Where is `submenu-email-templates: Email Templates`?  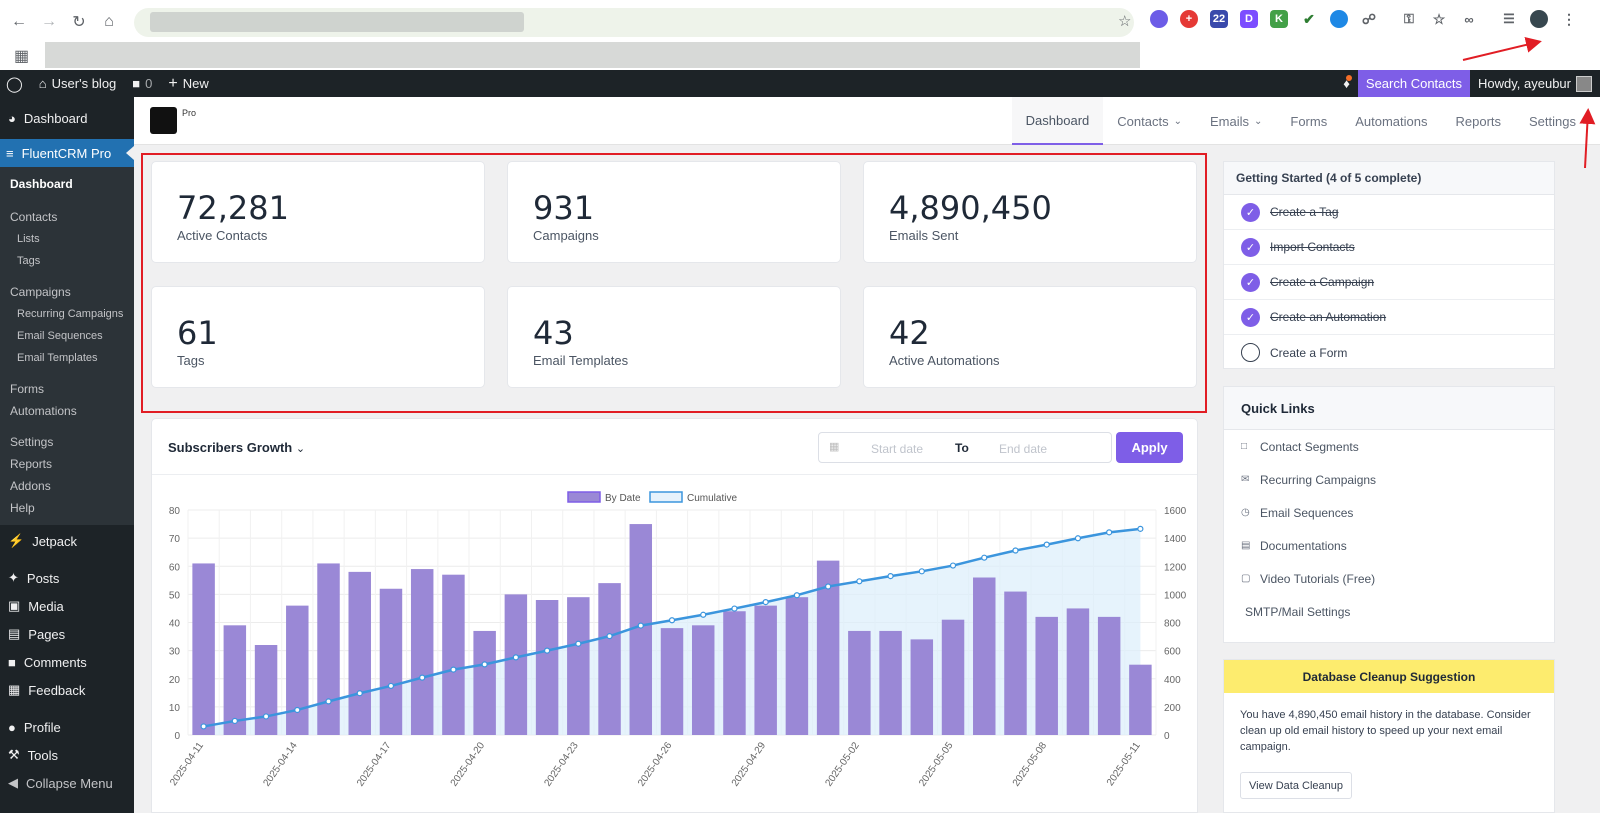
submenu-email-templates: Email Templates is located at coordinates (57, 358).